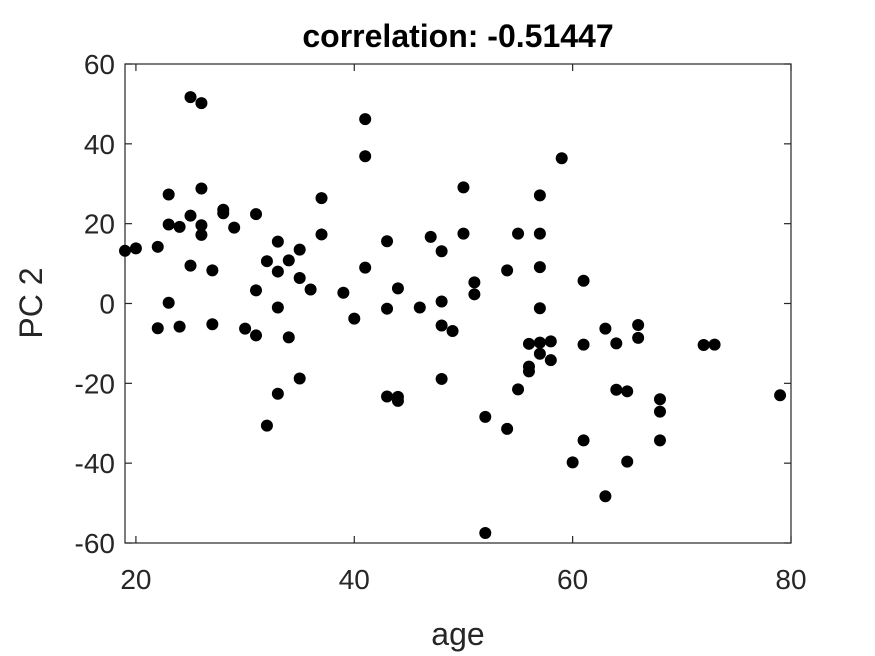  What do you see at coordinates (31, 302) in the screenshot?
I see `y-axis-label: PC 2` at bounding box center [31, 302].